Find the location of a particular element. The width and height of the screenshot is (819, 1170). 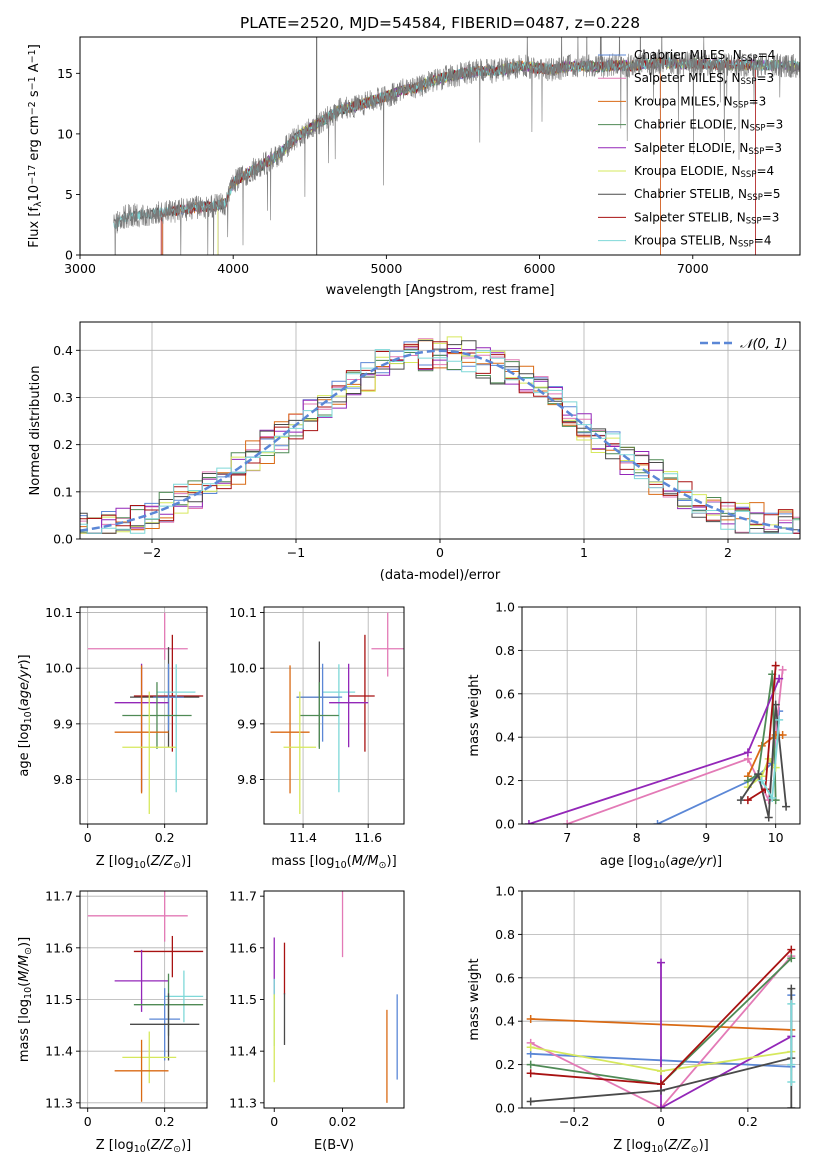

histogram-chabrier-stelib is located at coordinates (440, 437).